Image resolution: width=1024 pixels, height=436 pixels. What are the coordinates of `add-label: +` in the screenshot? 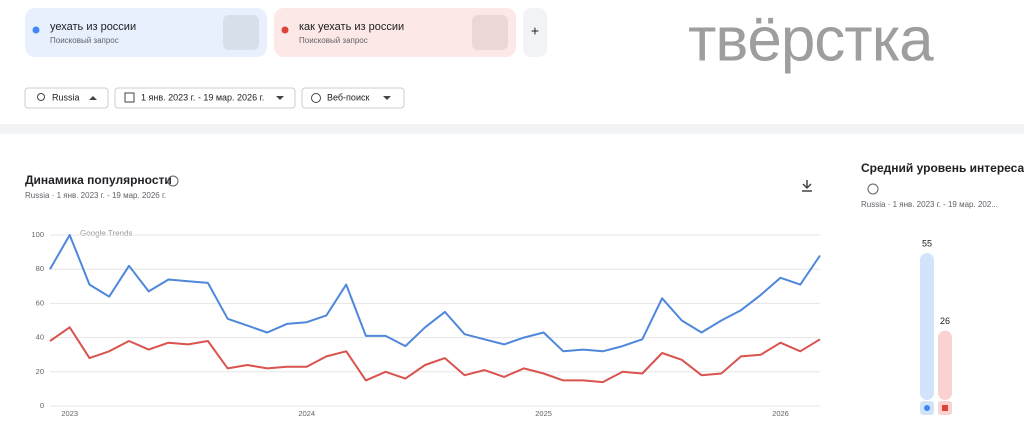 It's located at (535, 31).